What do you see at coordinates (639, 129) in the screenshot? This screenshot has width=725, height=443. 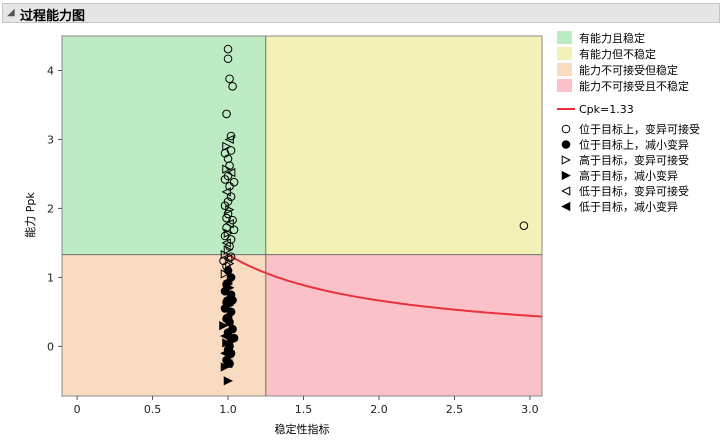 I see `legend-marker-label: 位于目标上，变异可接受` at bounding box center [639, 129].